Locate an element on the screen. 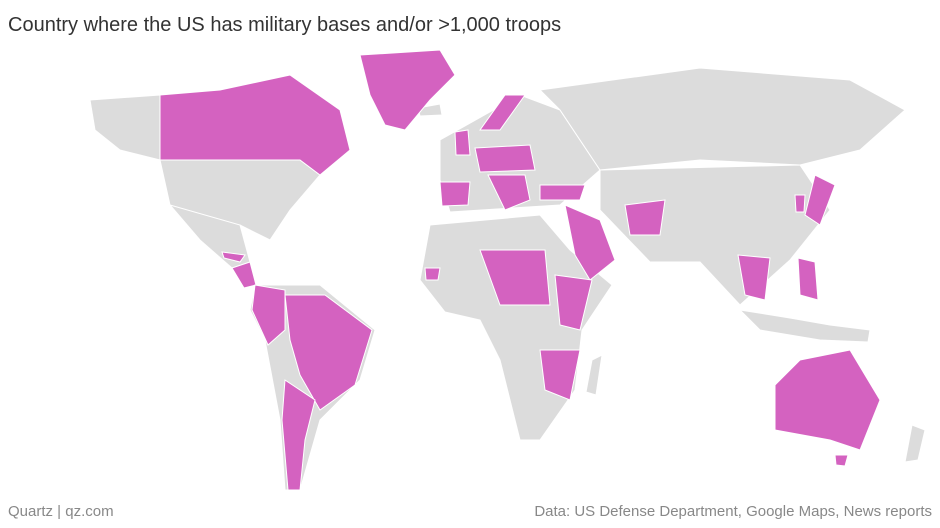  cuba is located at coordinates (233, 257).